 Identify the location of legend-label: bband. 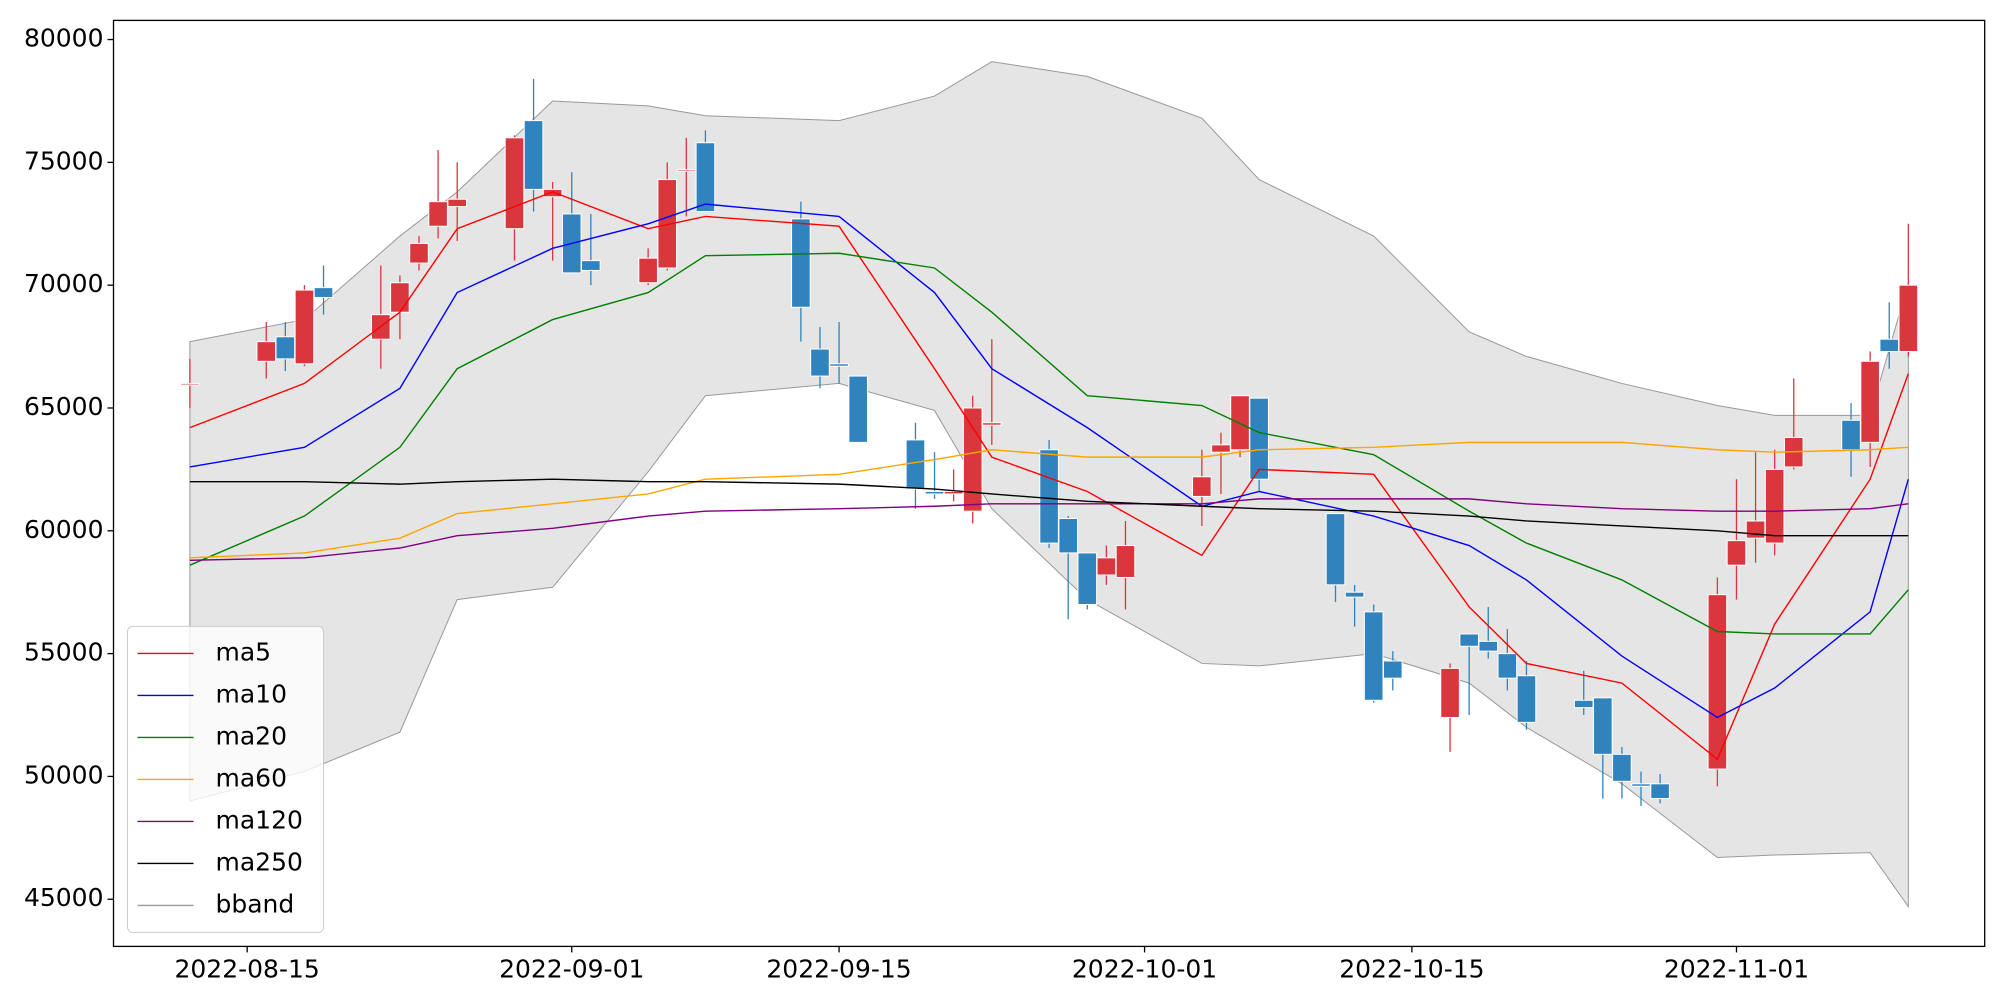
(255, 903).